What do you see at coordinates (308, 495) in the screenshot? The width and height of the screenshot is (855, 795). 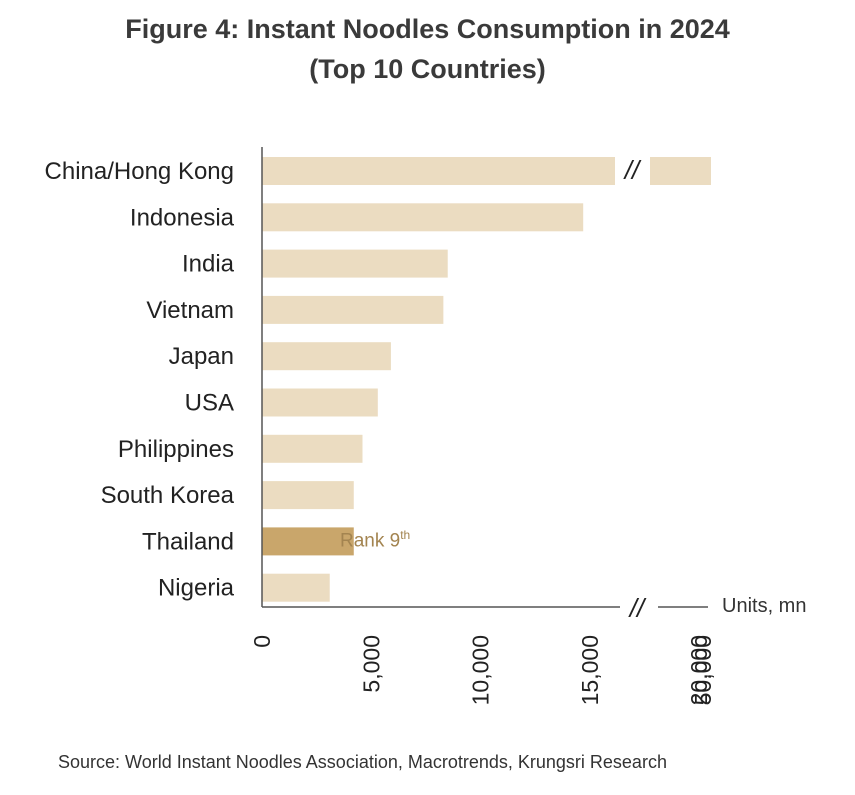 I see `bar-south-korea` at bounding box center [308, 495].